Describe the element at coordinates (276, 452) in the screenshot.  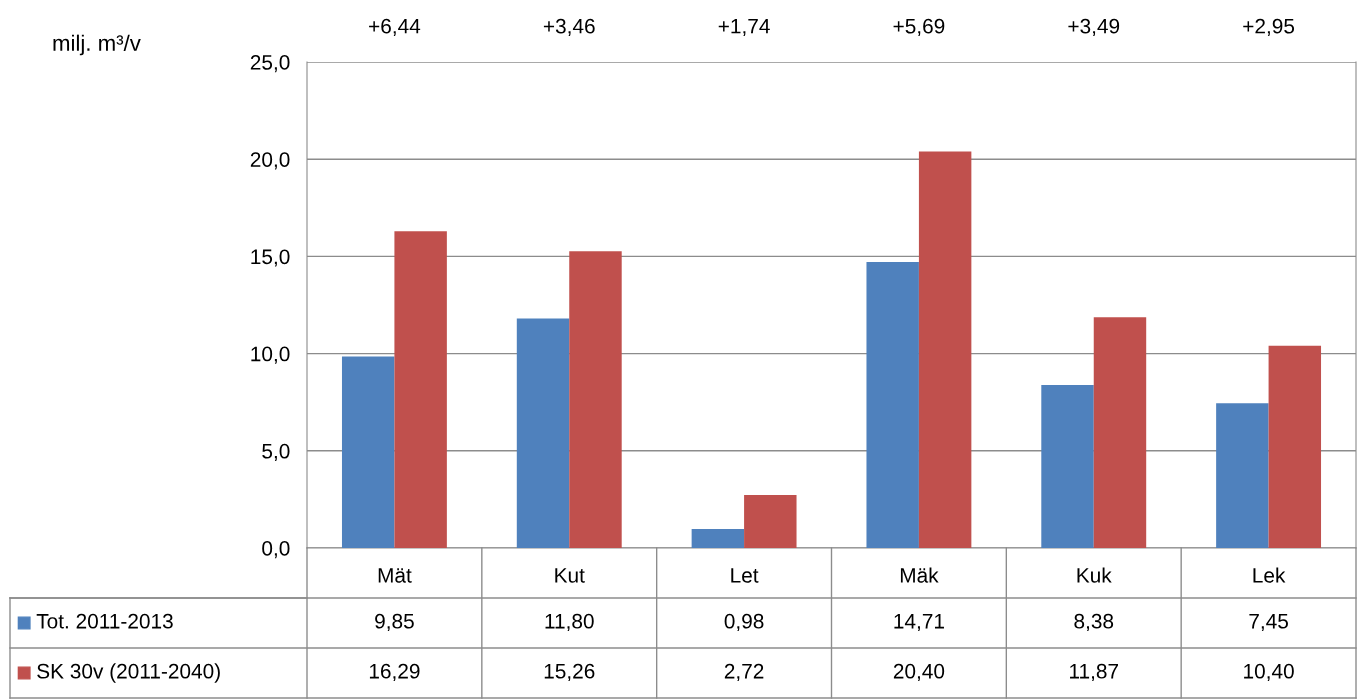
I see `y-tick-label: 5,0` at that location.